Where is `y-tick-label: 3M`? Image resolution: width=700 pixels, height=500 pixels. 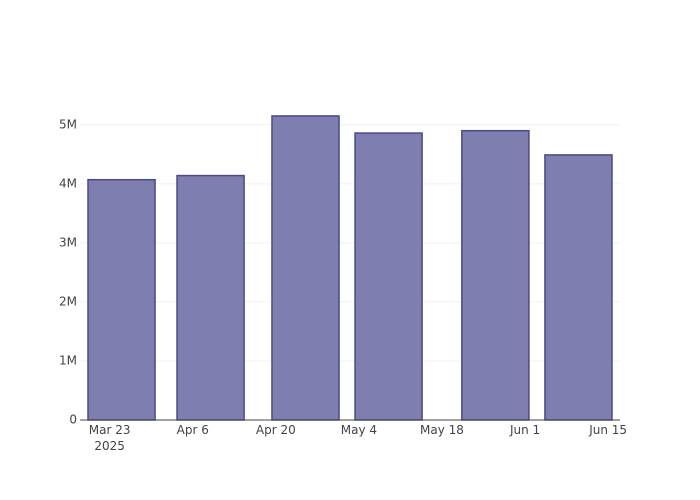
y-tick-label: 3M is located at coordinates (68, 242).